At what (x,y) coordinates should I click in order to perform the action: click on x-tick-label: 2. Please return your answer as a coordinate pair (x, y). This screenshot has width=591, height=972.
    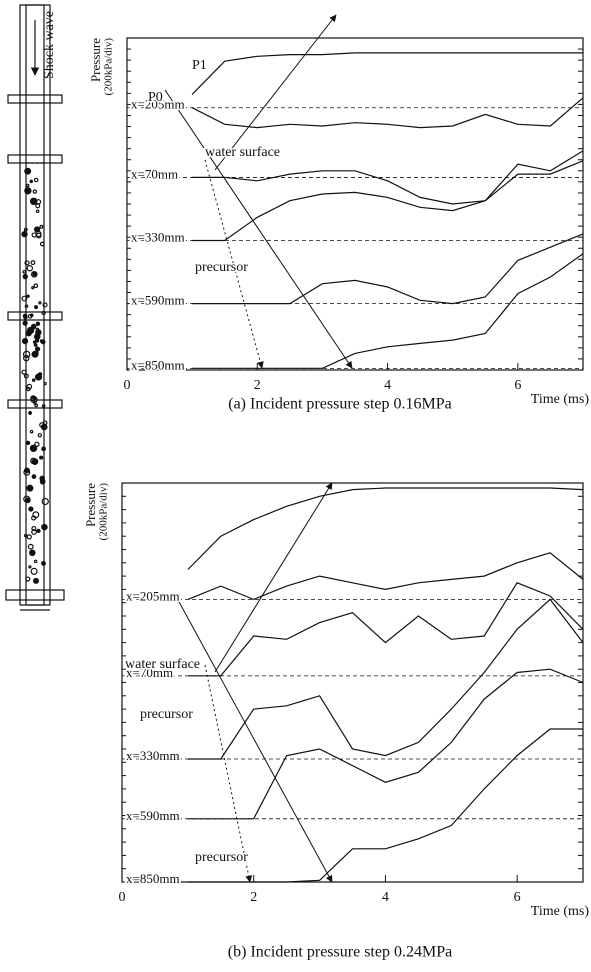
    Looking at the image, I should click on (257, 385).